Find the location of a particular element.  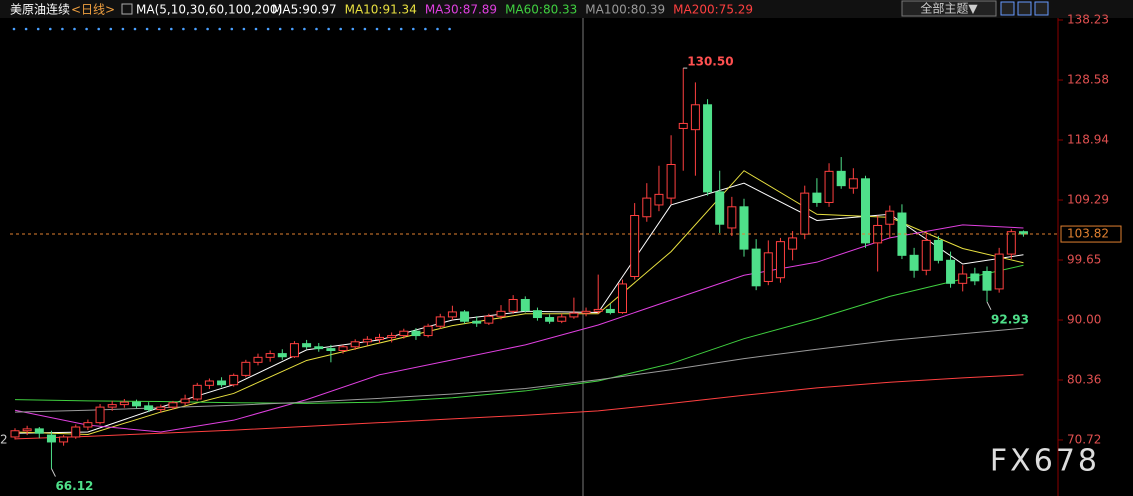

ma-icon is located at coordinates (127, 9).